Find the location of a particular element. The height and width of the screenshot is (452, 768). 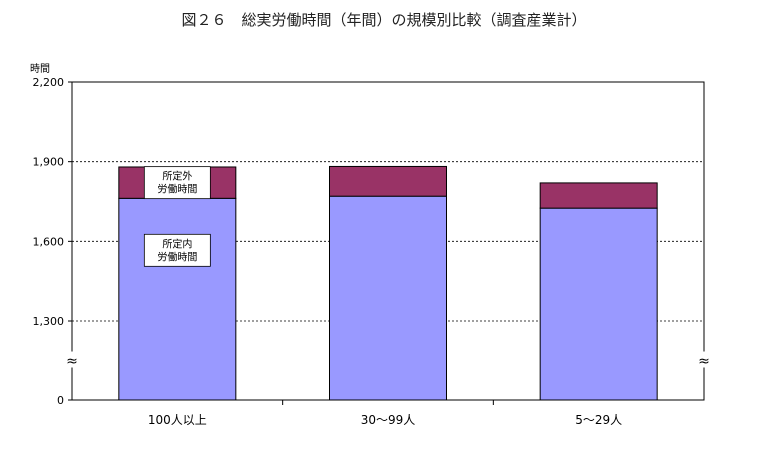

annotation-text: 所定外 is located at coordinates (177, 176).